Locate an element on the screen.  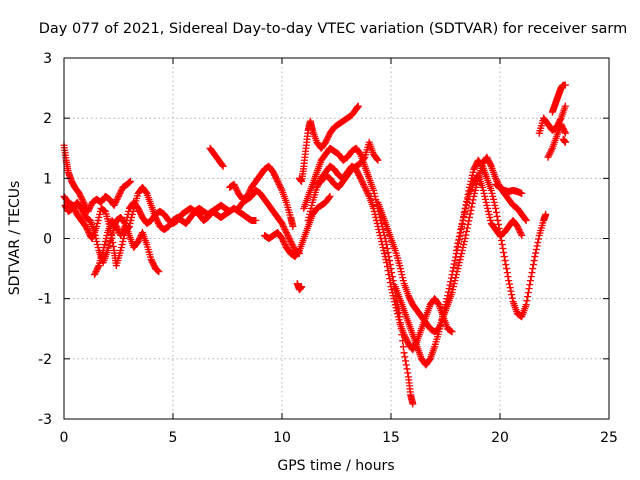
x-tick-label: 5 is located at coordinates (173, 438).